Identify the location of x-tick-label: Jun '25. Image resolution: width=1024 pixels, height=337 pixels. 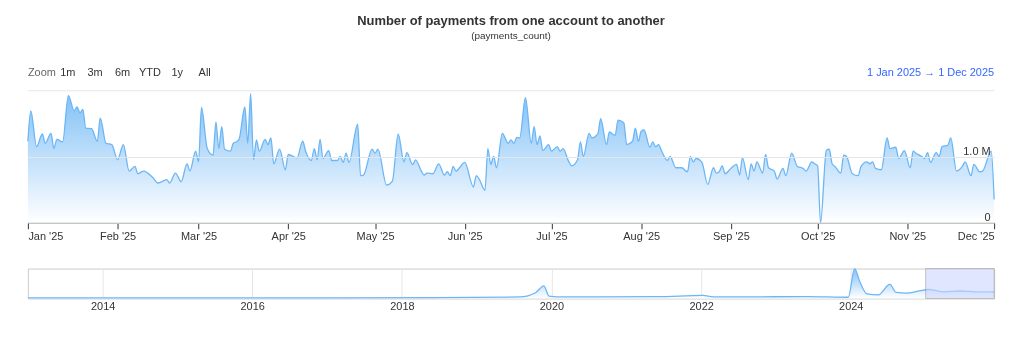
(465, 236).